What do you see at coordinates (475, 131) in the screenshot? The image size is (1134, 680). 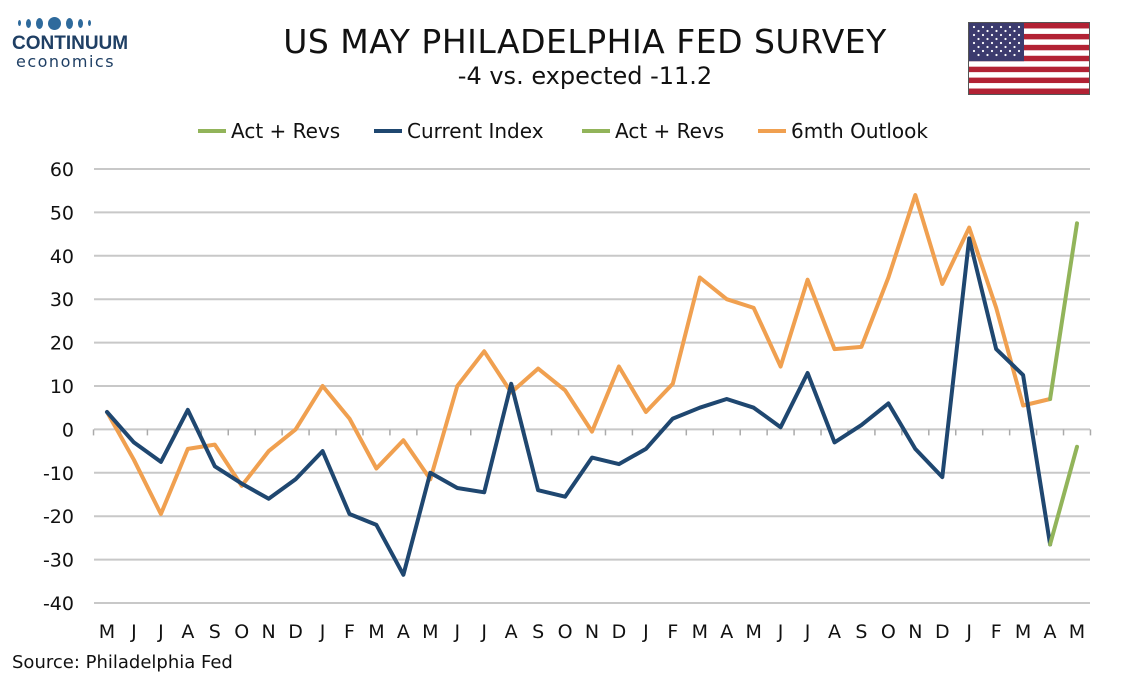 I see `legend-label: Current Index` at bounding box center [475, 131].